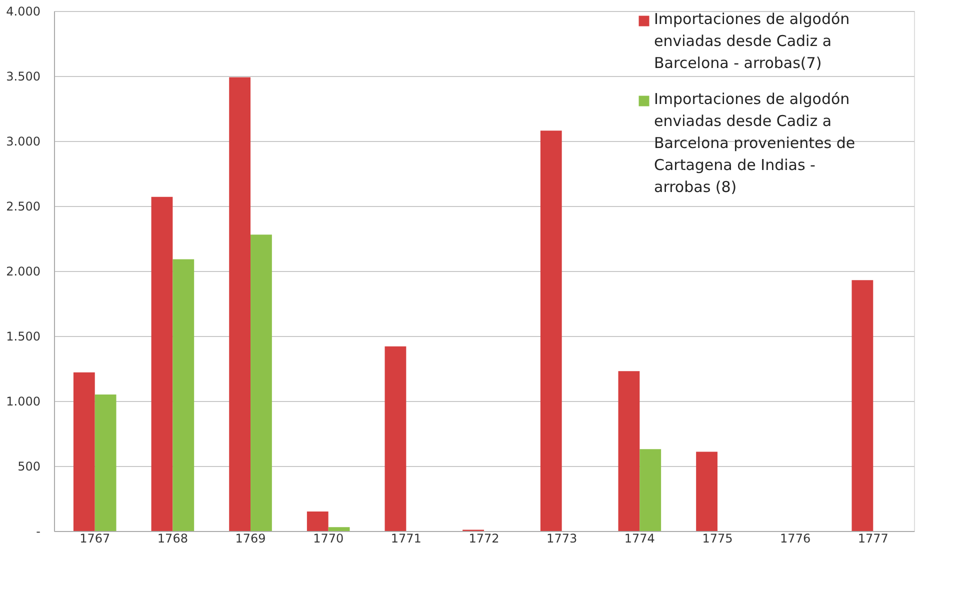 This screenshot has width=965, height=592. I want to click on x-tick-label: 1775, so click(717, 539).